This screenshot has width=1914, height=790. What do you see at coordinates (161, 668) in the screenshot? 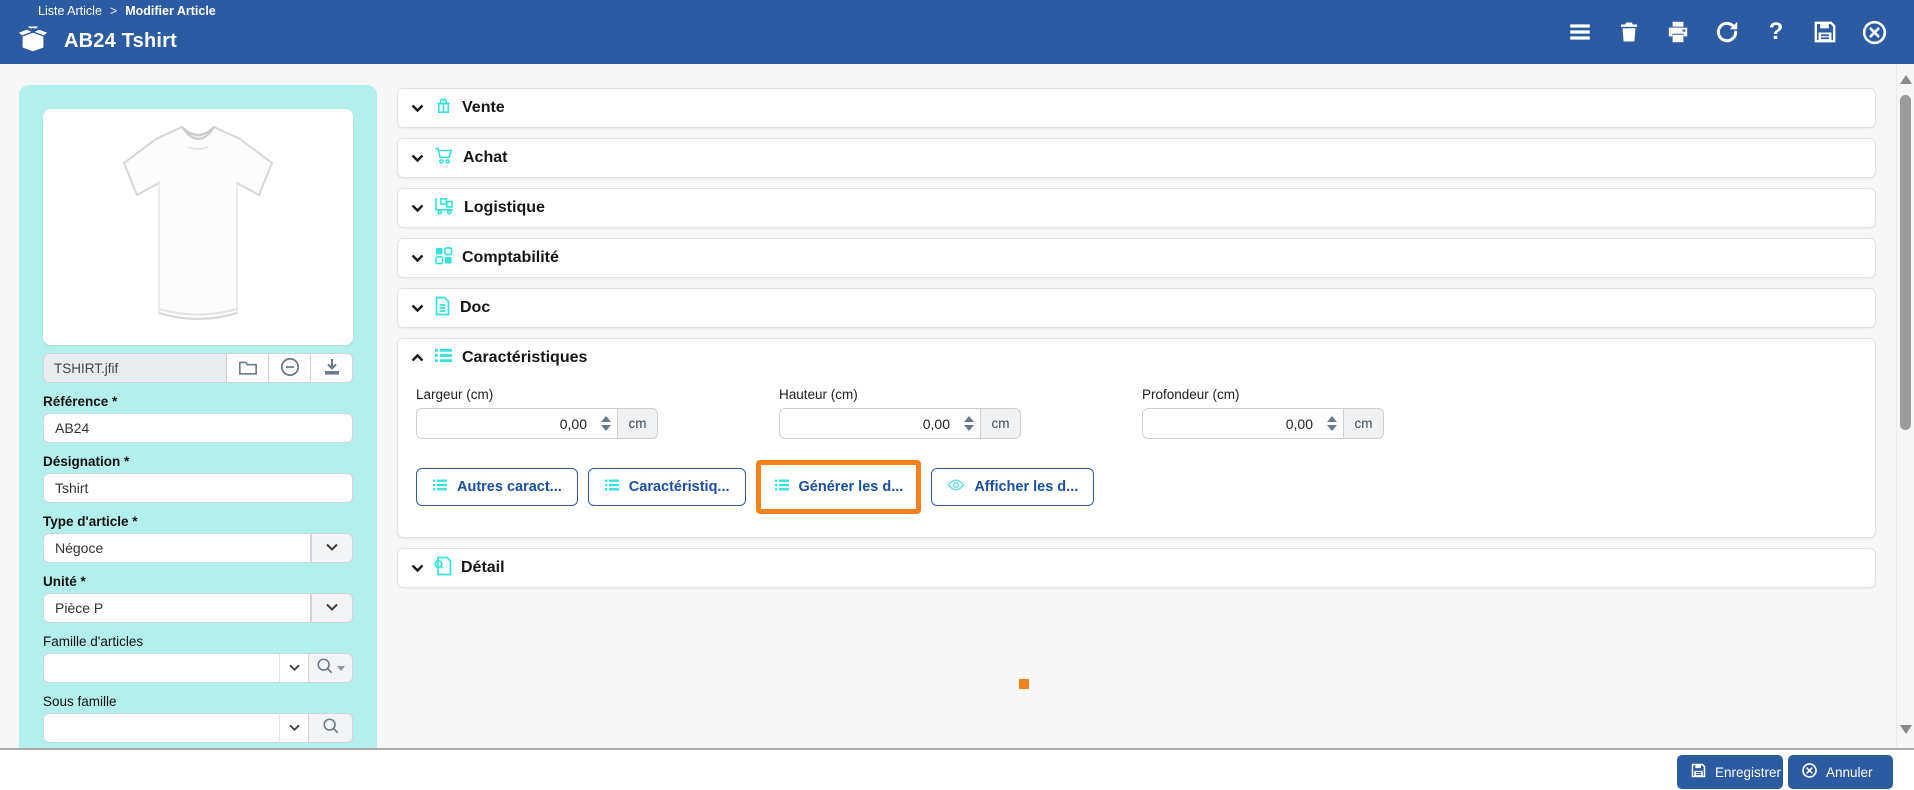
I see `famille-field` at bounding box center [161, 668].